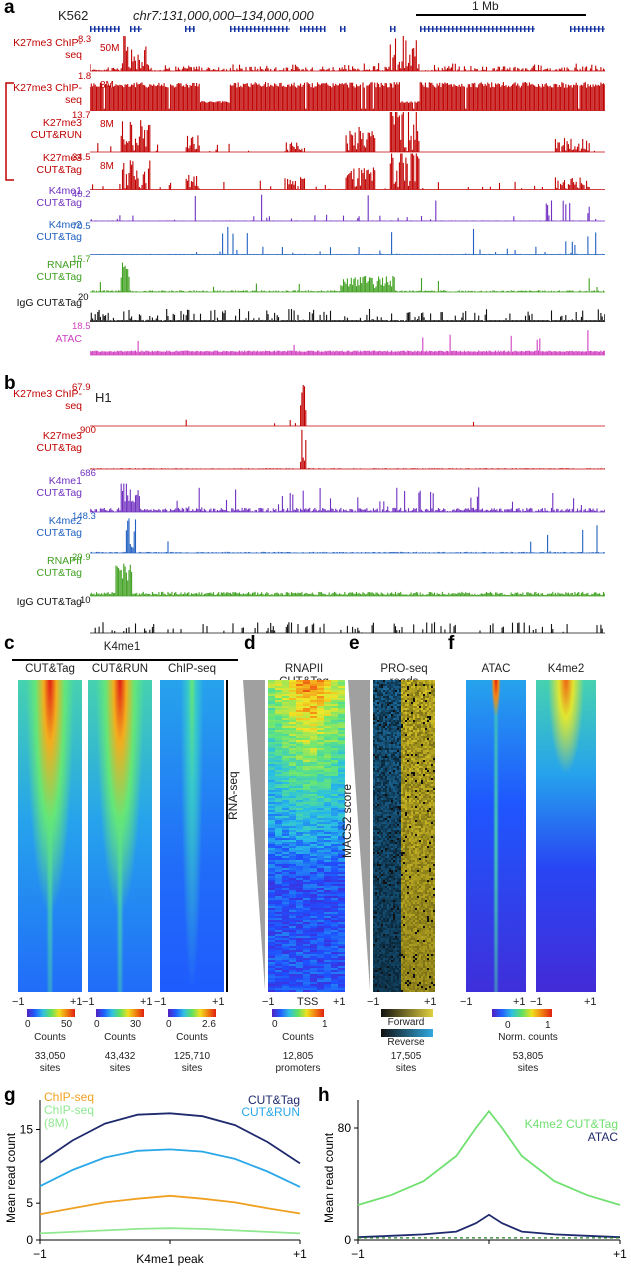 The image size is (631, 1273). I want to click on rna-seq-label: RNA-seq, so click(233, 795).